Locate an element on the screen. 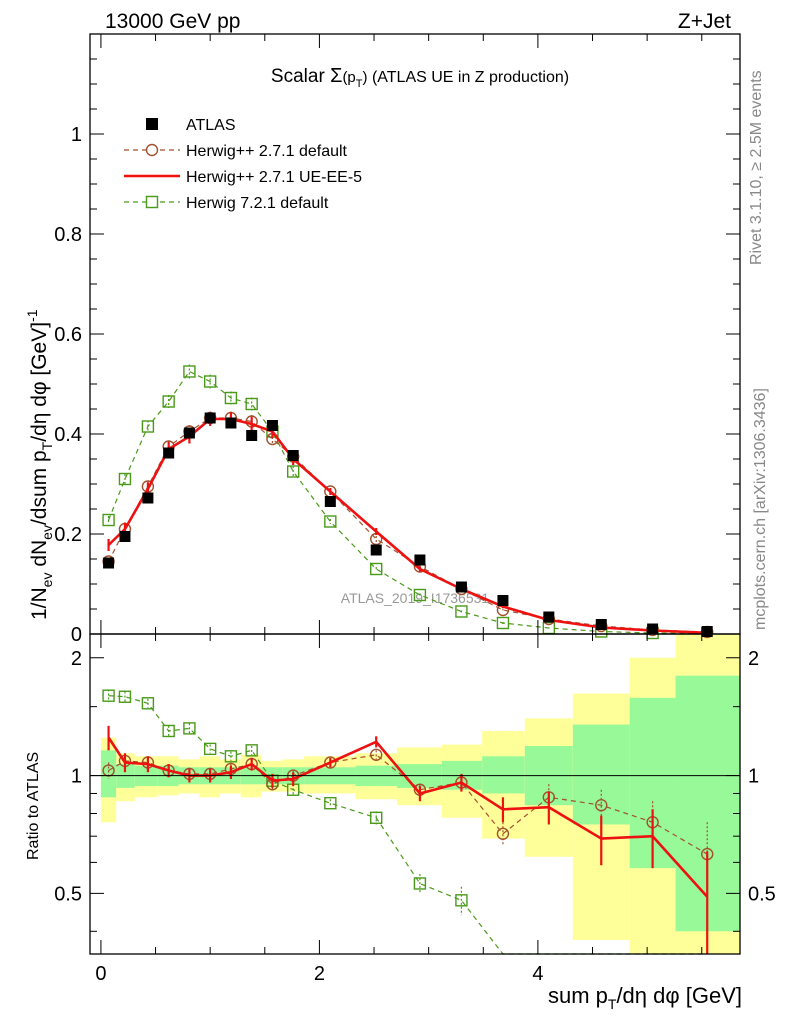 The height and width of the screenshot is (1024, 786). main-ytick-label-3: 0.6 is located at coordinates (68, 335).